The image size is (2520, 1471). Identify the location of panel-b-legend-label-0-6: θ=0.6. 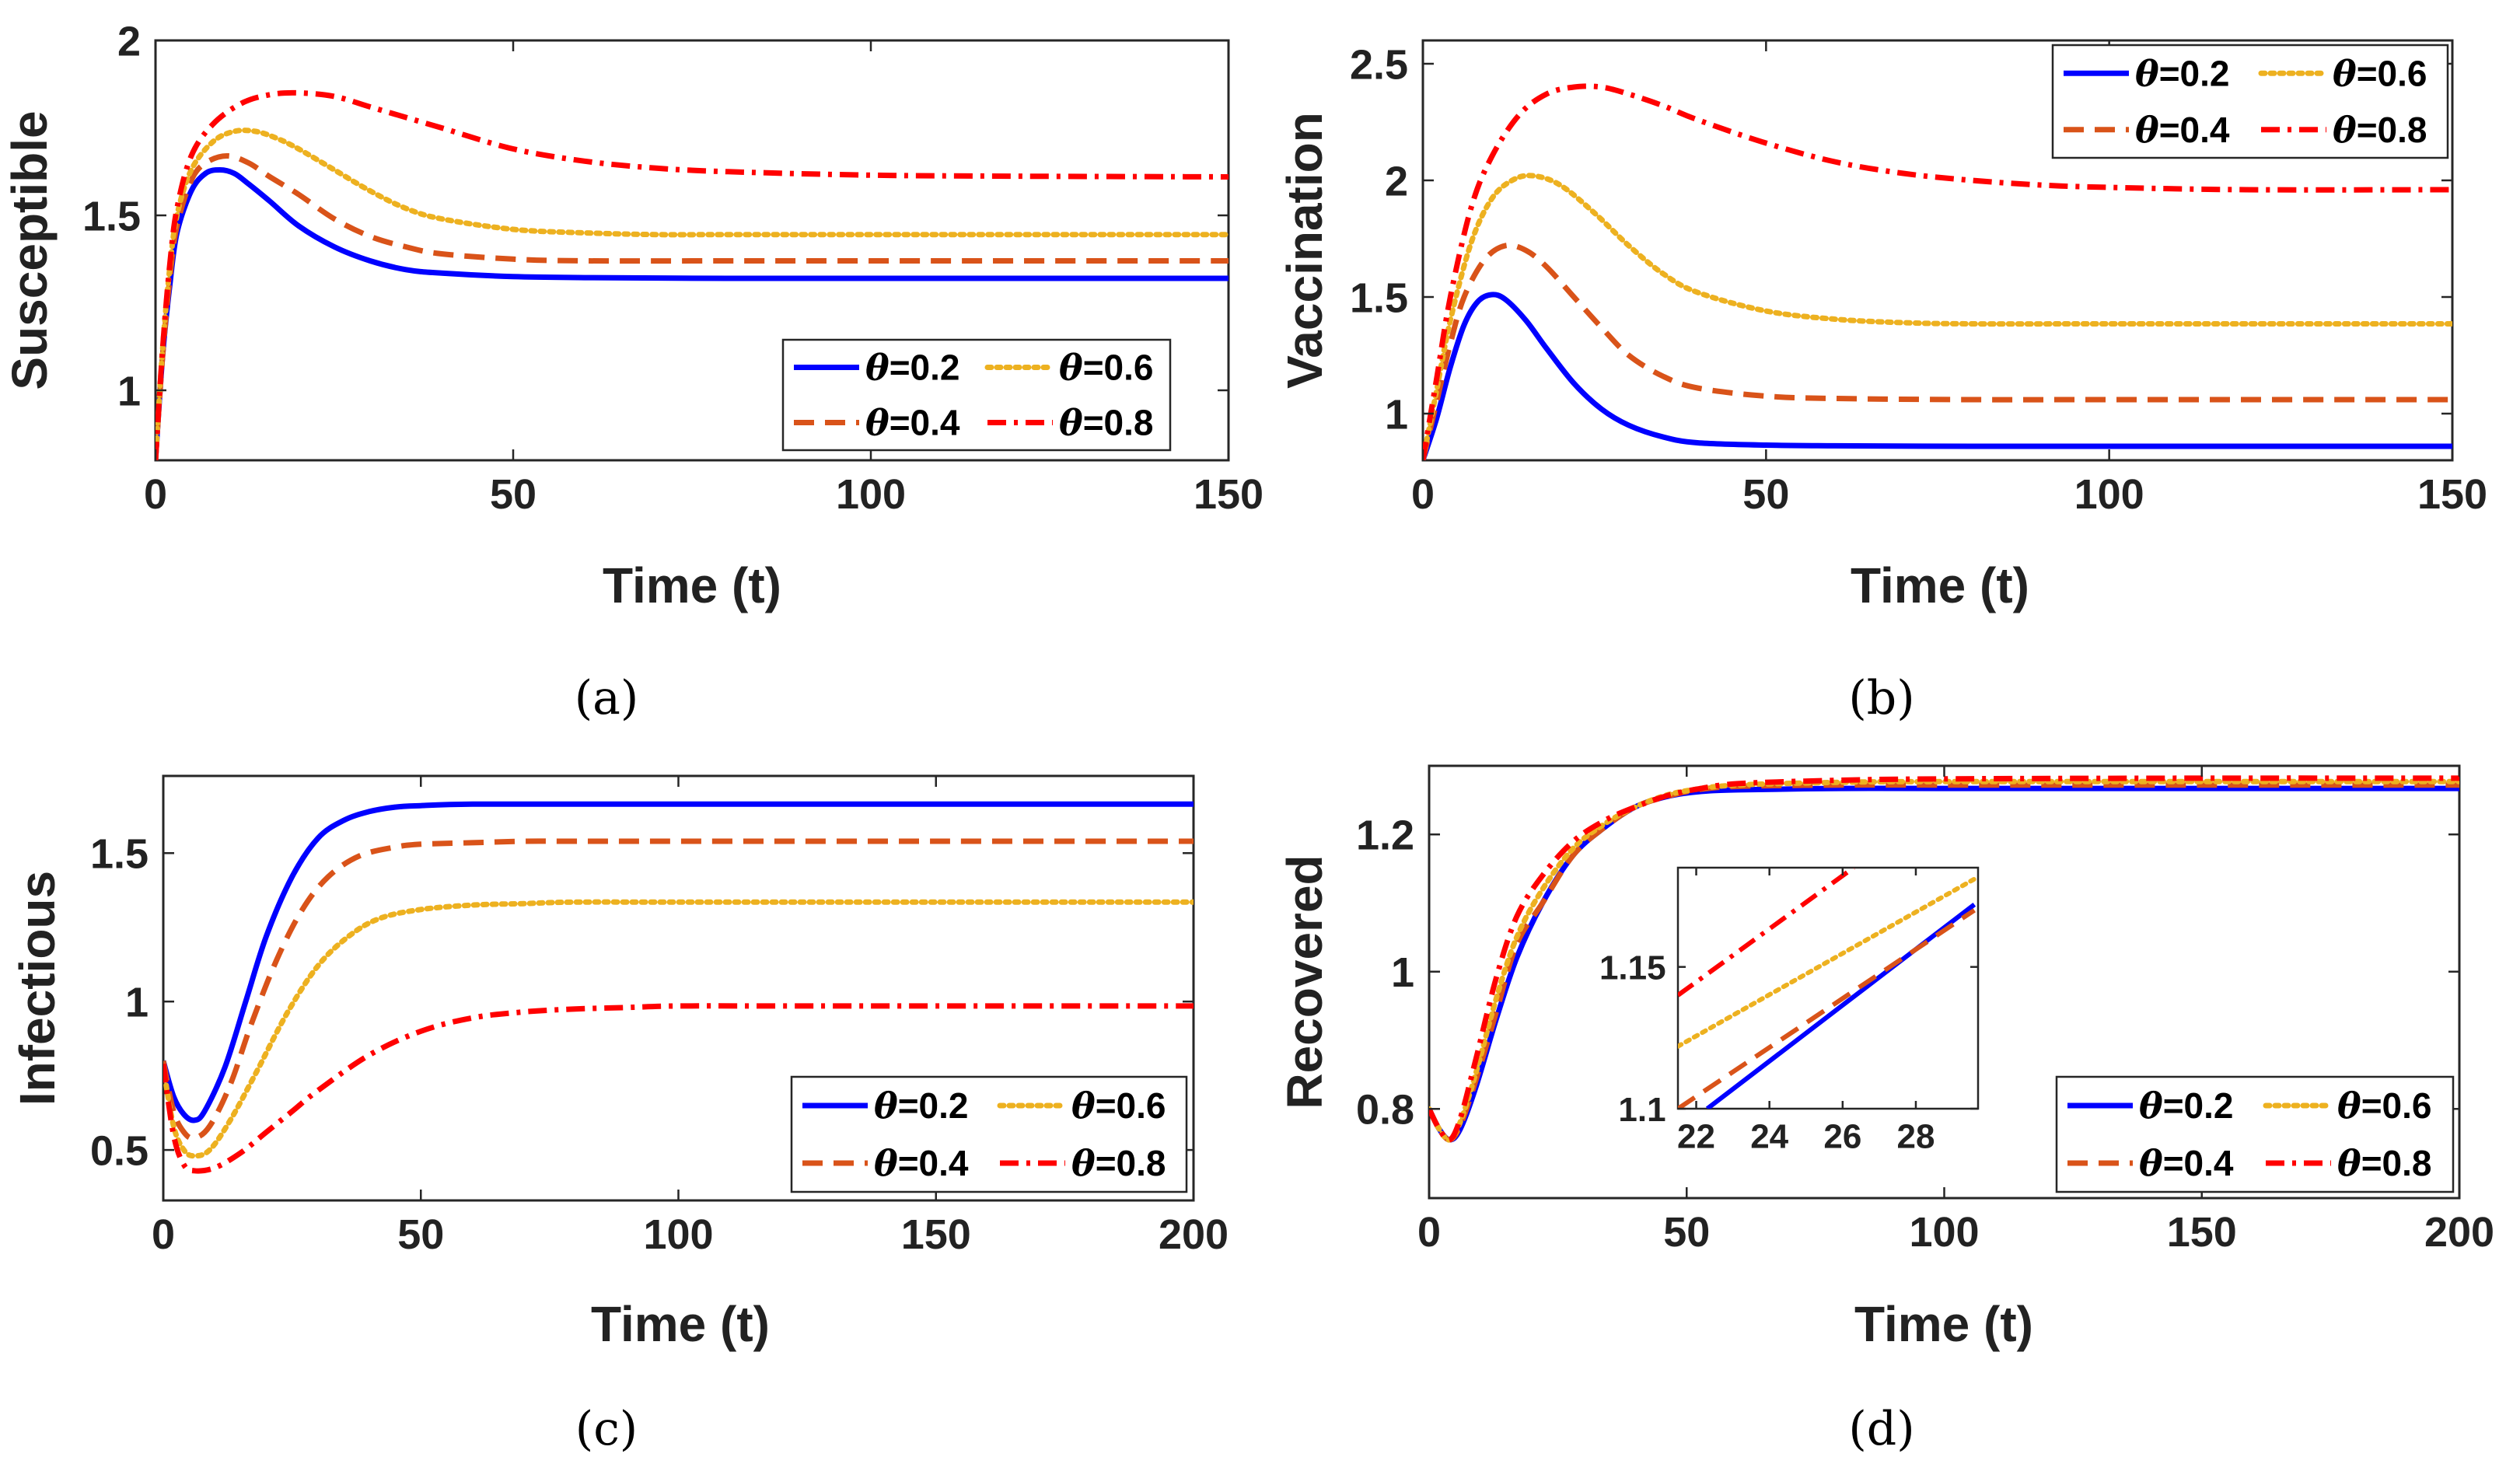
(2380, 73).